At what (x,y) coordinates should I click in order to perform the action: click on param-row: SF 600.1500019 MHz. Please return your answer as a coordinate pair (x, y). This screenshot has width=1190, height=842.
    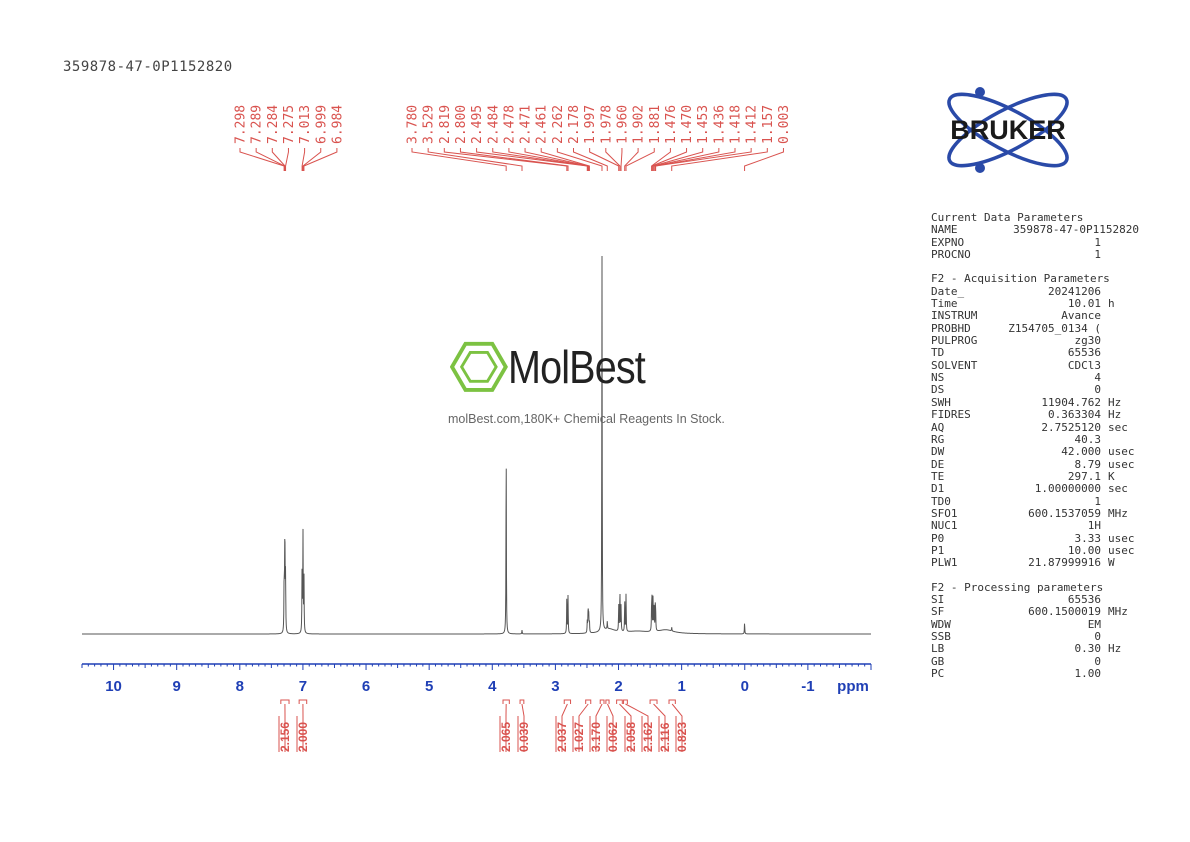
    Looking at the image, I should click on (1036, 611).